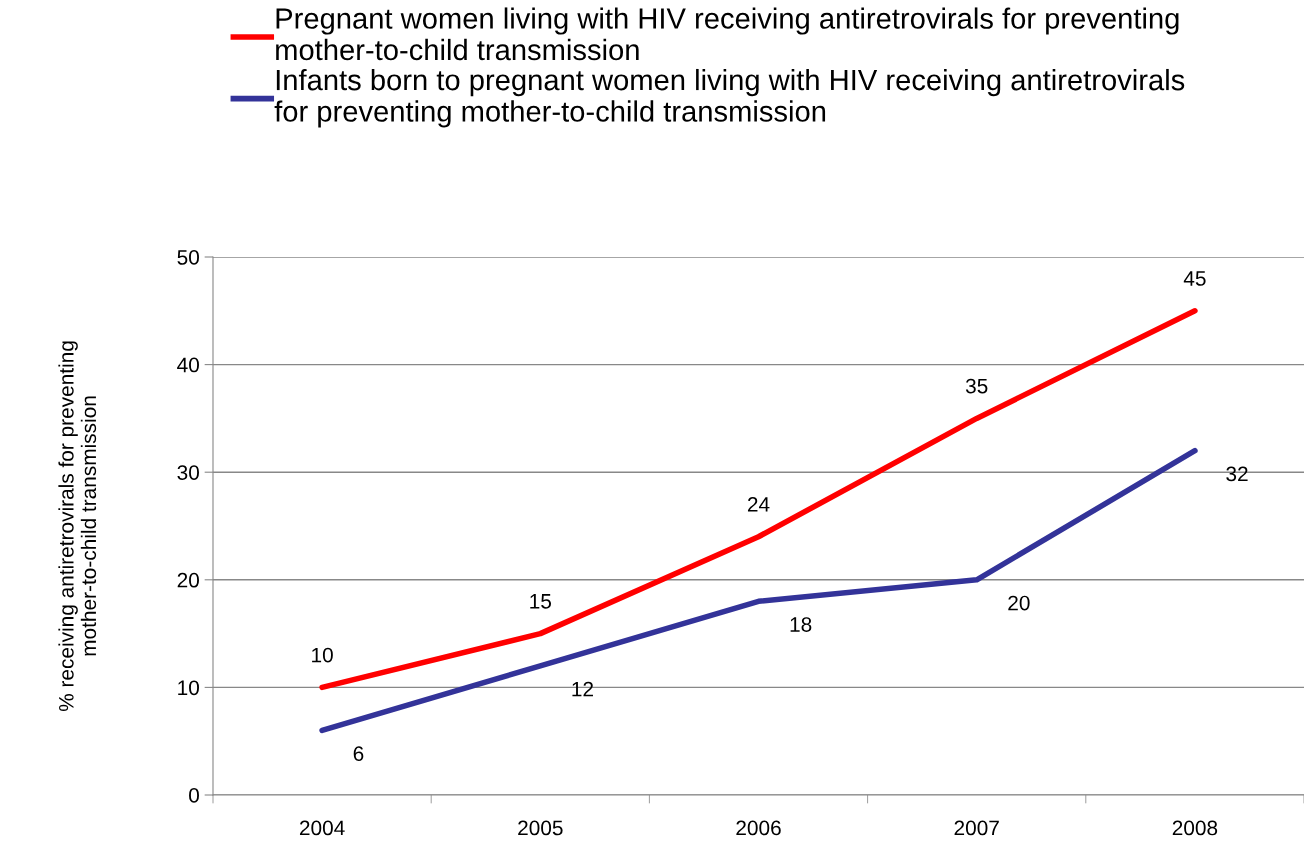  What do you see at coordinates (976, 386) in the screenshot?
I see `data-label: 35` at bounding box center [976, 386].